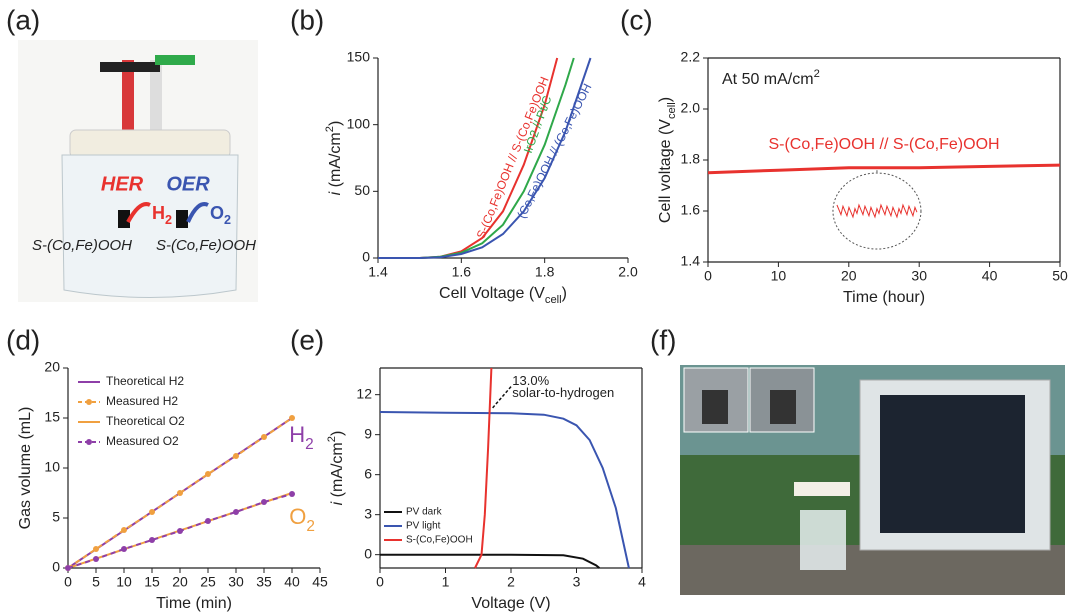 This screenshot has width=1070, height=612. What do you see at coordinates (307, 19) in the screenshot?
I see `panel-label: (b)` at bounding box center [307, 19].